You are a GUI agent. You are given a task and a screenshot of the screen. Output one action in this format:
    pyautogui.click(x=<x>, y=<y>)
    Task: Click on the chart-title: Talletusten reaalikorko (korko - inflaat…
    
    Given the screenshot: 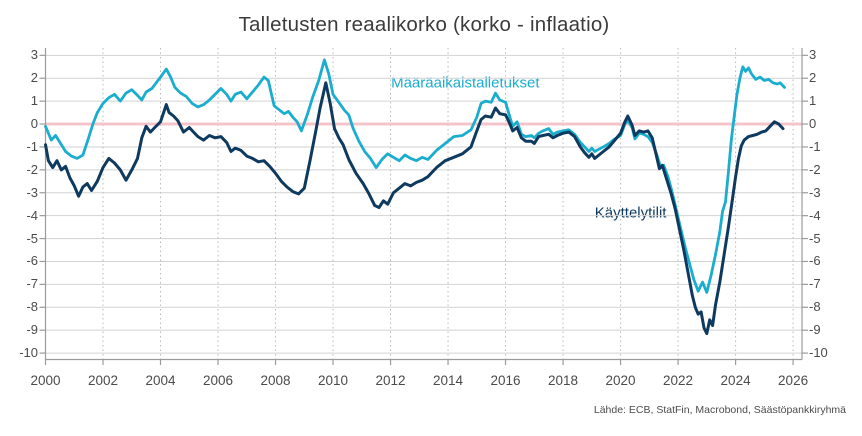 What is the action you would take?
    pyautogui.click(x=424, y=24)
    